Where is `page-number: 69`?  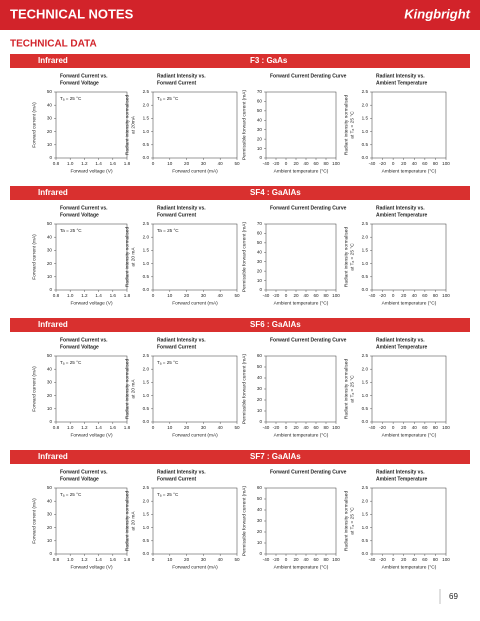
page-number: 69 is located at coordinates (453, 596).